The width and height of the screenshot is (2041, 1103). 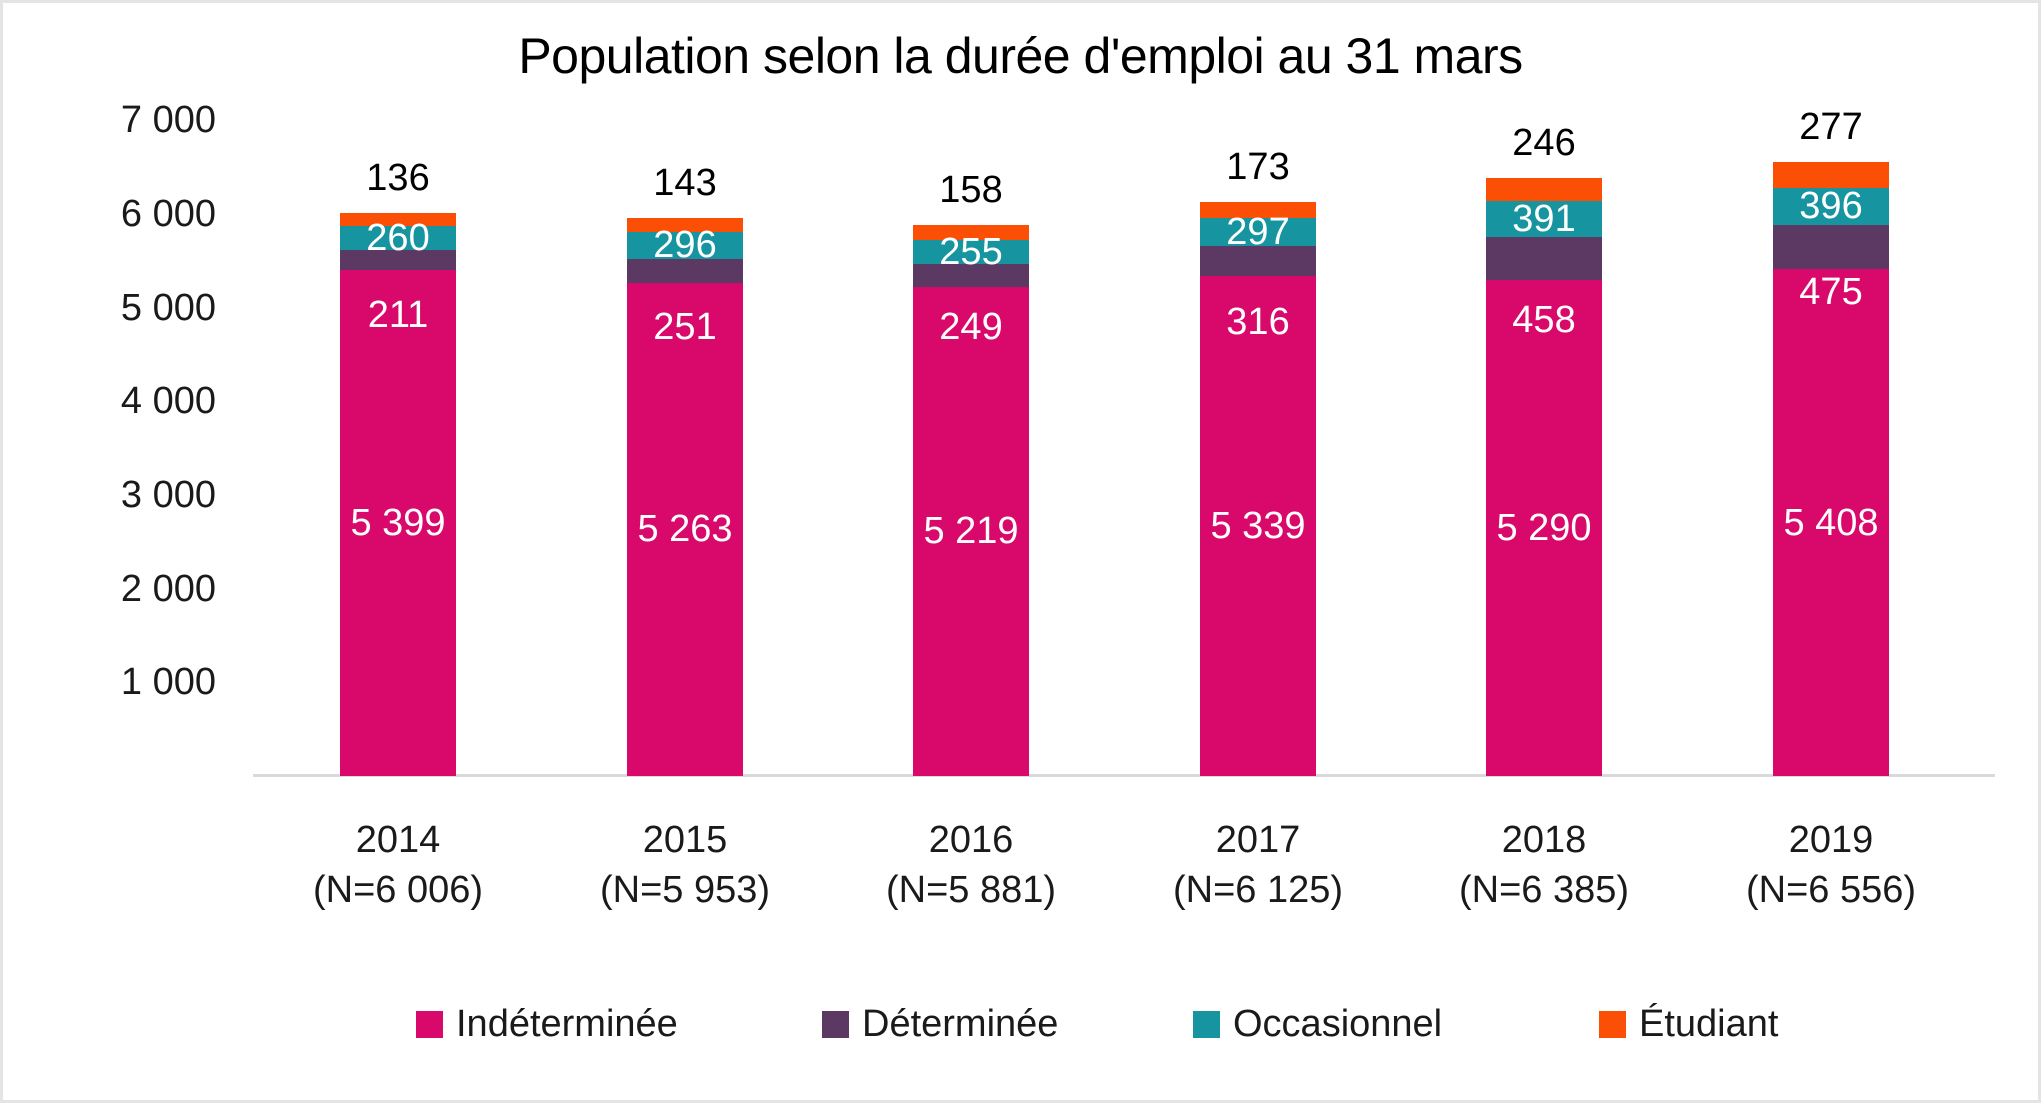 I want to click on bar-segment-occasionnel-2014, so click(x=398, y=238).